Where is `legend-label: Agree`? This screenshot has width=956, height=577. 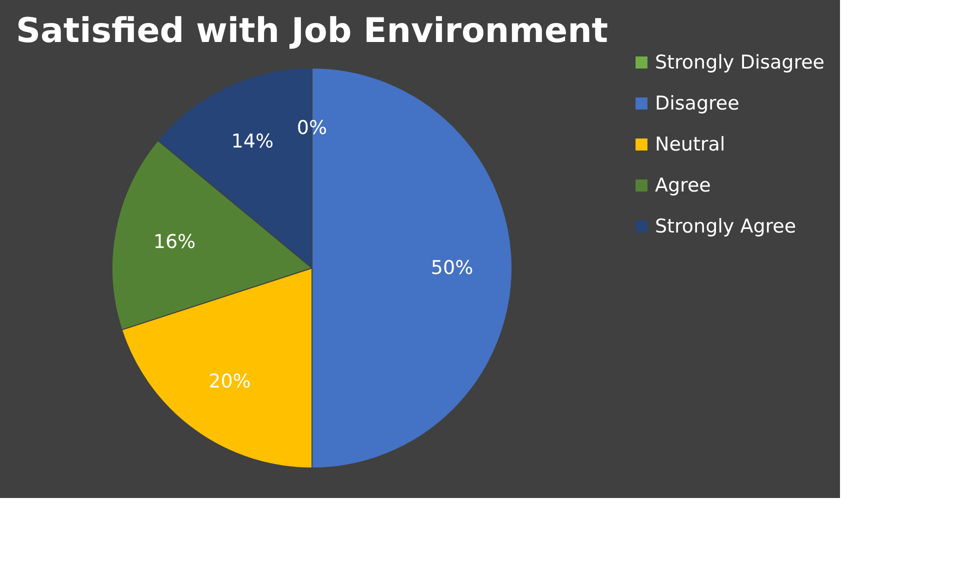
legend-label: Agree is located at coordinates (683, 185).